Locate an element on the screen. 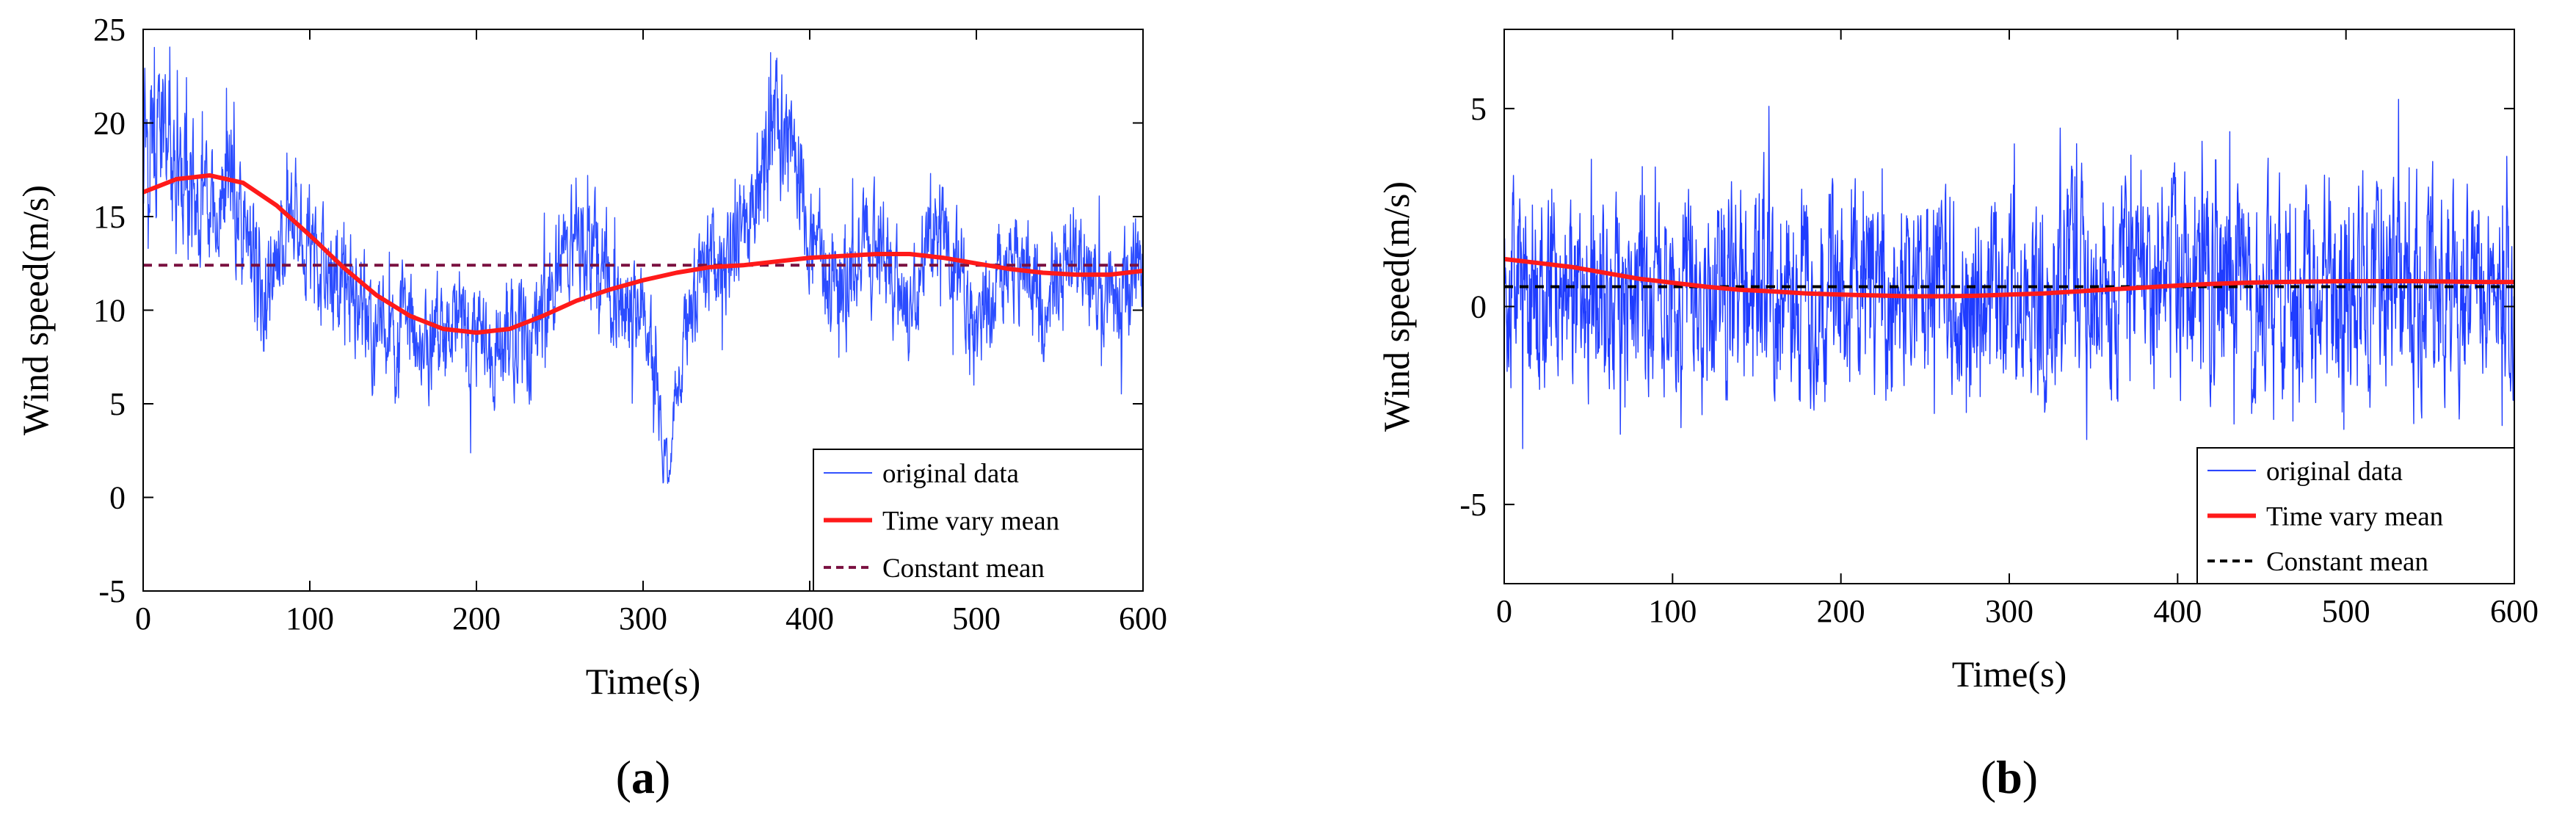 This screenshot has height=834, width=2576. y-tick-label: 10 is located at coordinates (110, 311).